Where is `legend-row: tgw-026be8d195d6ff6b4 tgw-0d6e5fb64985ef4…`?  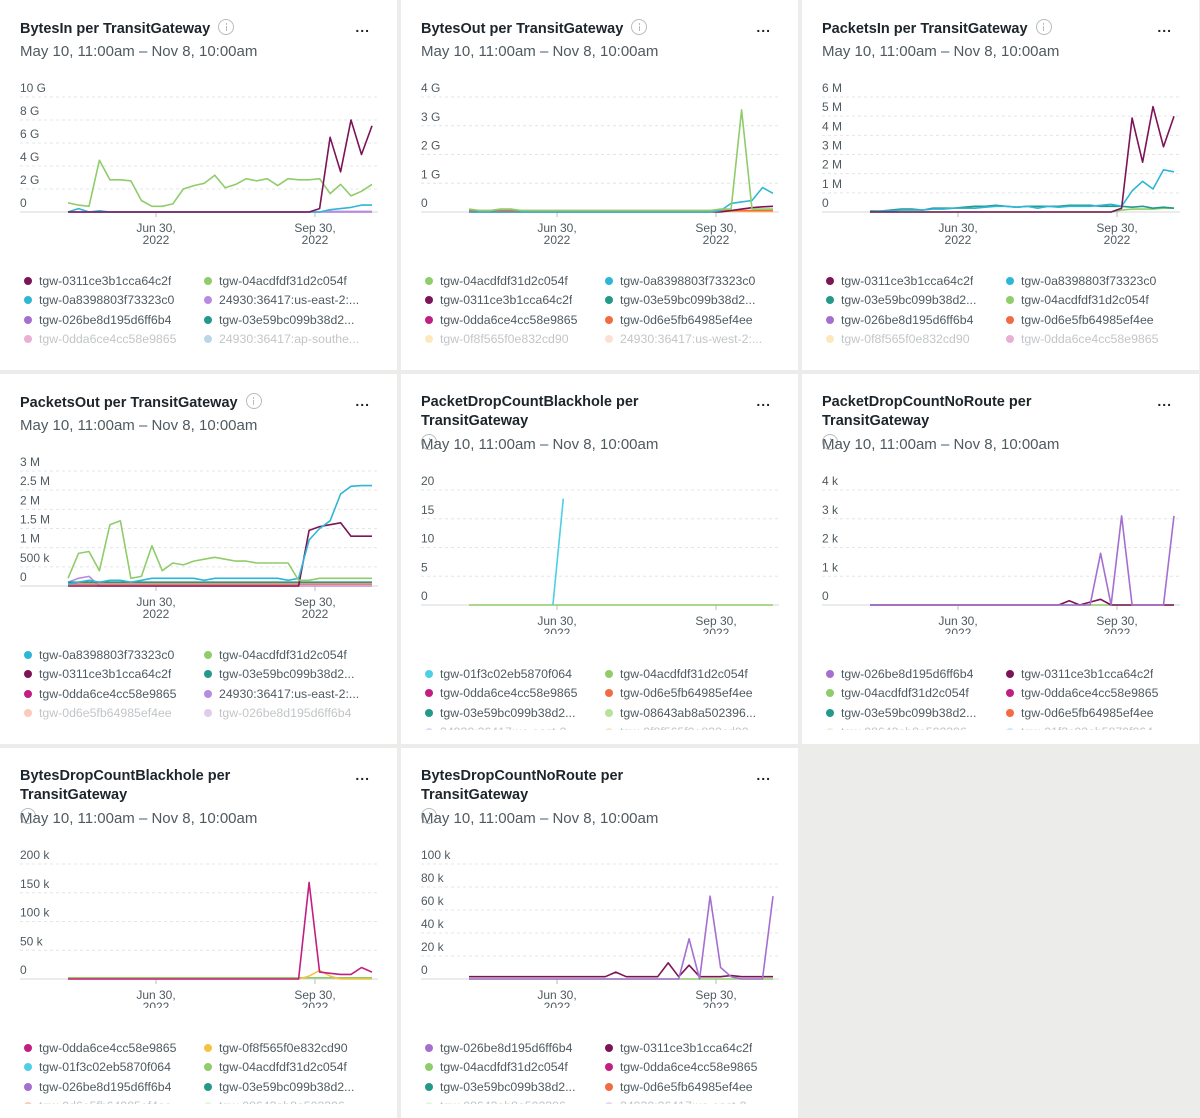
legend-row: tgw-026be8d195d6ff6b4 tgw-0d6e5fb64985ef4… is located at coordinates (1006, 320).